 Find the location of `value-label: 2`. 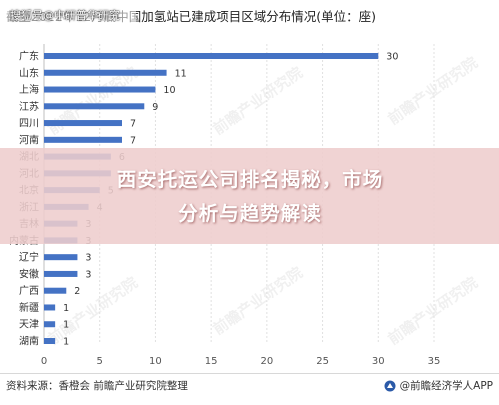

value-label: 2 is located at coordinates (77, 291).